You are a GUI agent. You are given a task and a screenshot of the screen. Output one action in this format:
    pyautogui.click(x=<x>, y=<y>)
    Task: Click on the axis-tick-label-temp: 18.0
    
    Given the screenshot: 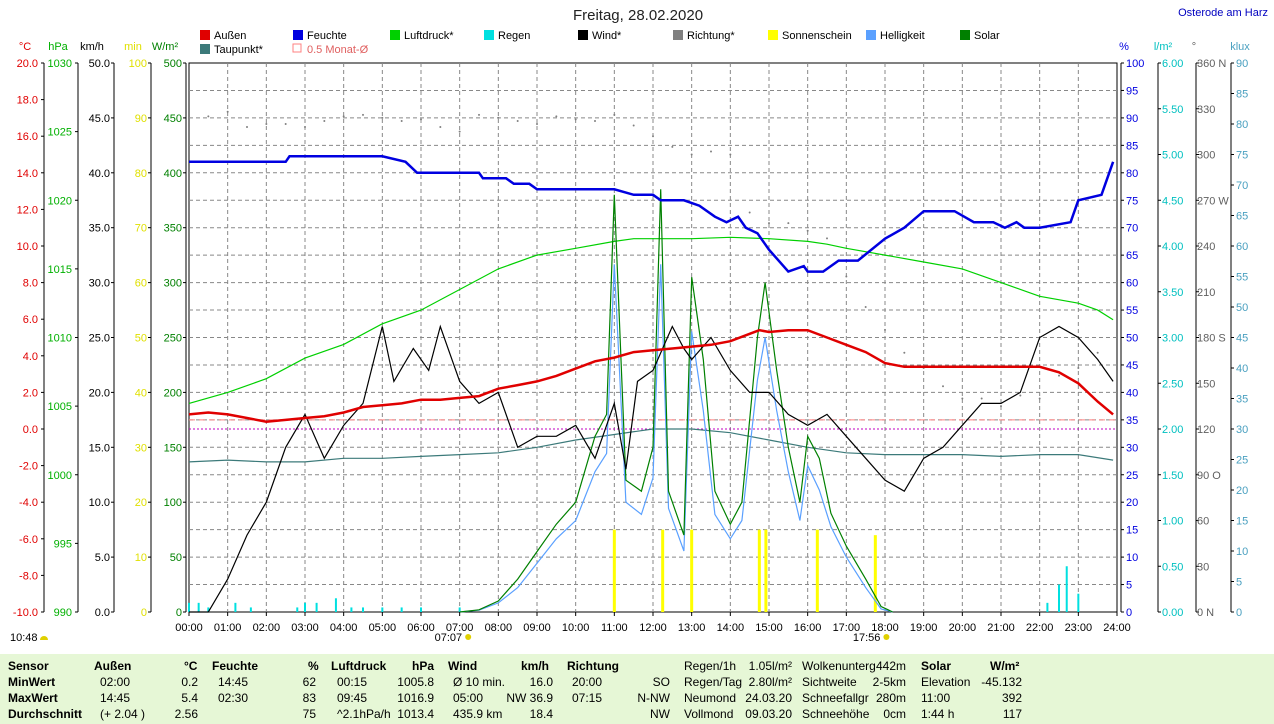 What is the action you would take?
    pyautogui.click(x=27, y=101)
    